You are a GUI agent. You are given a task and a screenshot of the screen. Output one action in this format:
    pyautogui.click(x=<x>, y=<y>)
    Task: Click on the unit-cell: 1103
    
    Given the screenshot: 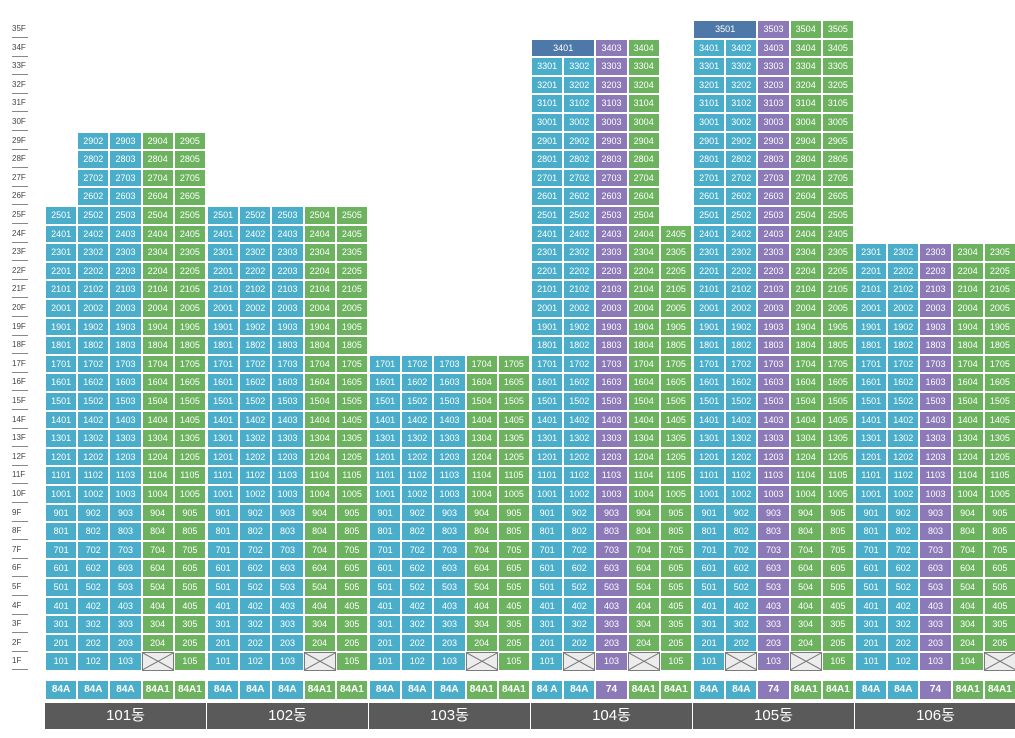 What is the action you would take?
    pyautogui.click(x=935, y=475)
    